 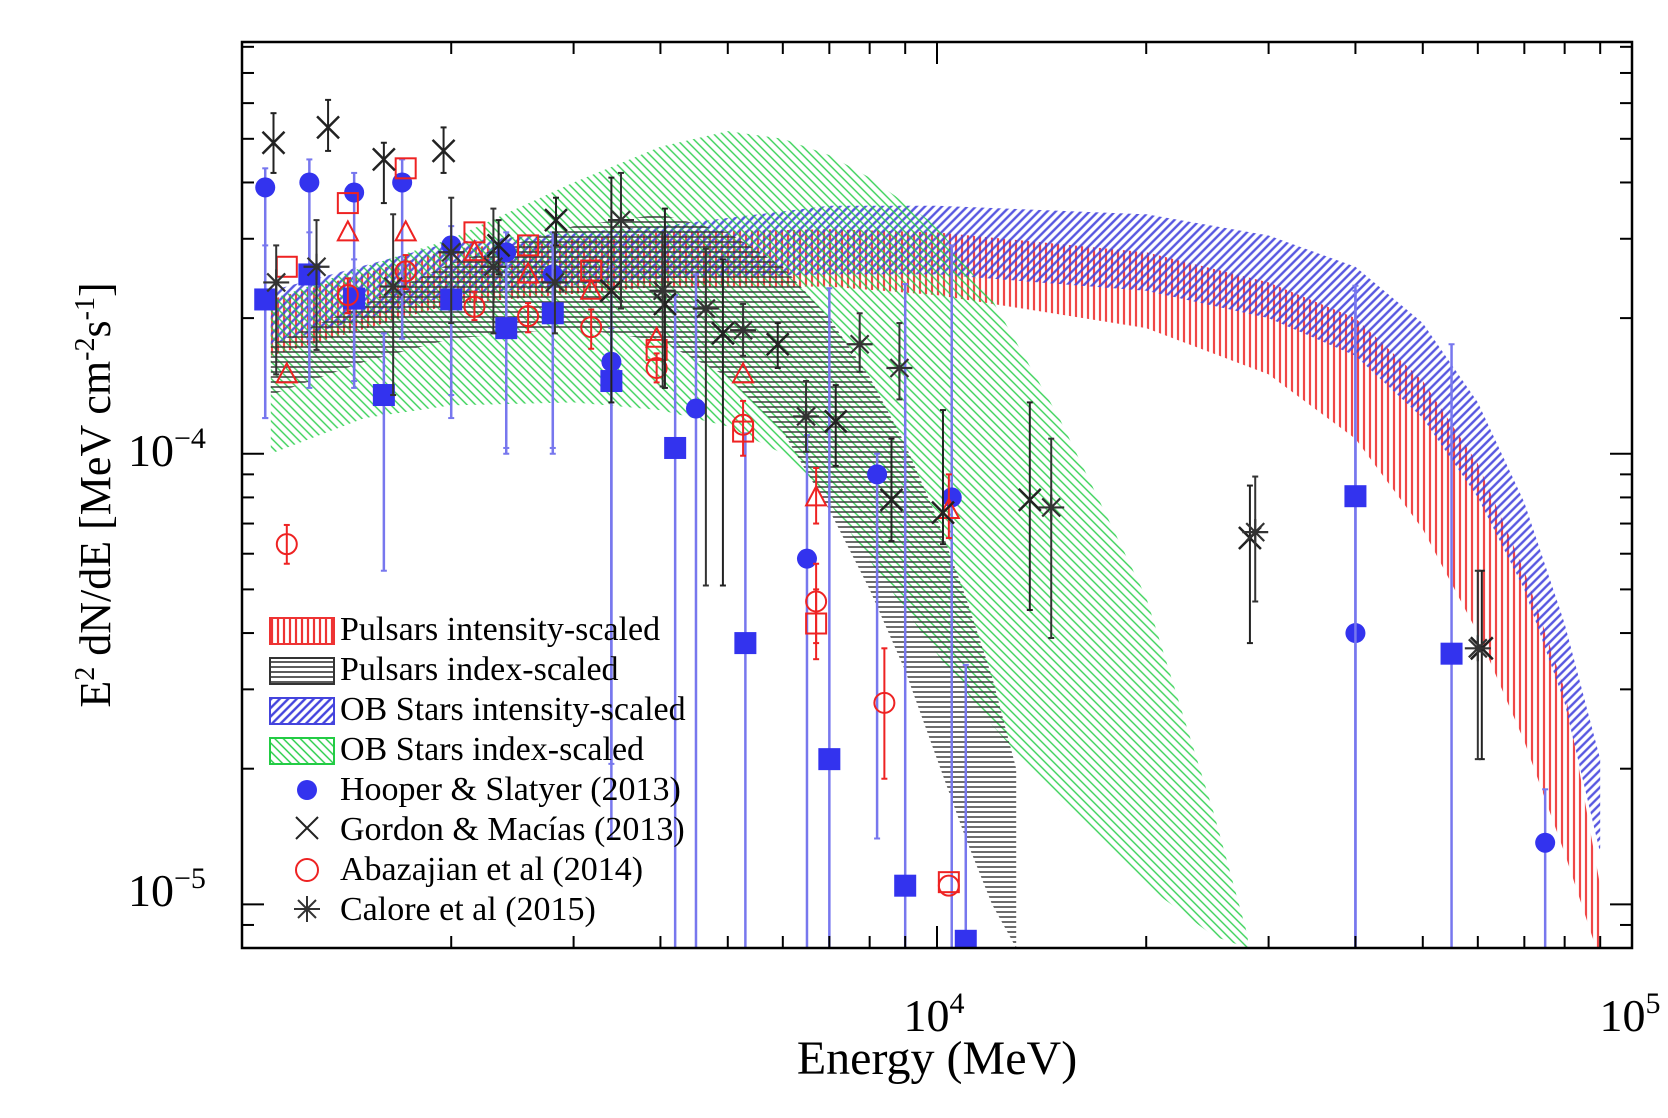 I want to click on legend-entry-calore: Calore et al (2015), so click(x=445, y=909).